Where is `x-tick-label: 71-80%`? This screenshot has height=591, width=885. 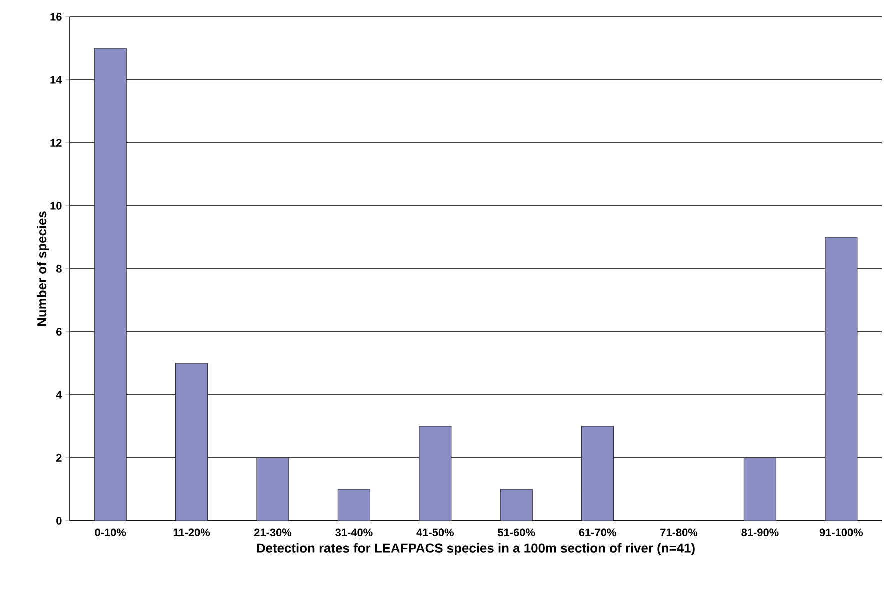 x-tick-label: 71-80% is located at coordinates (679, 532).